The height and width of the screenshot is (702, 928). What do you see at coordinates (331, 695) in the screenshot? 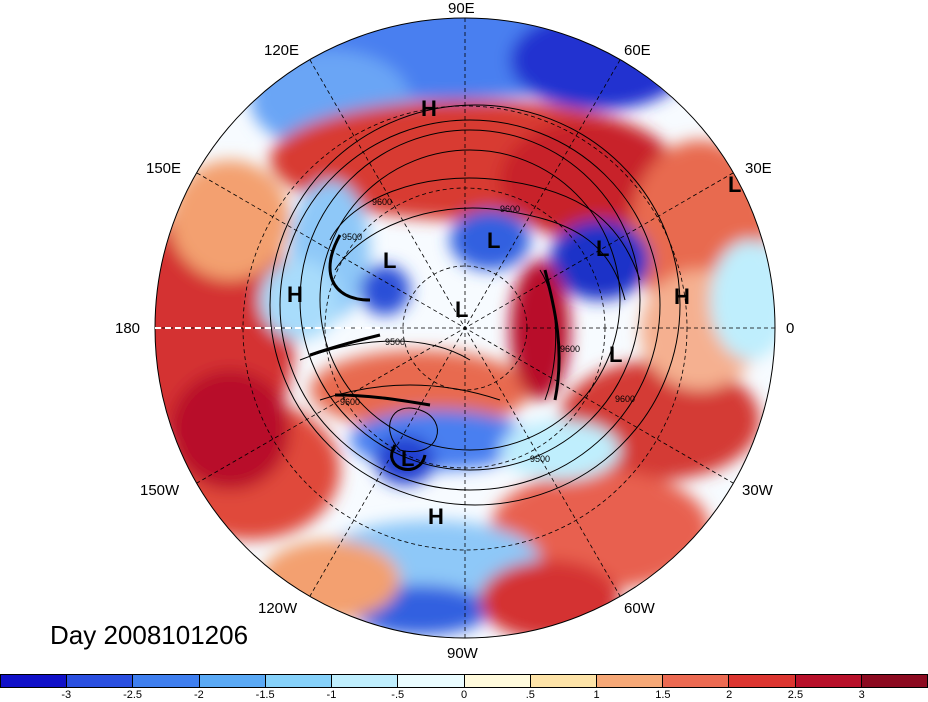
I see `colorbar-tick-label: -1` at bounding box center [331, 695].